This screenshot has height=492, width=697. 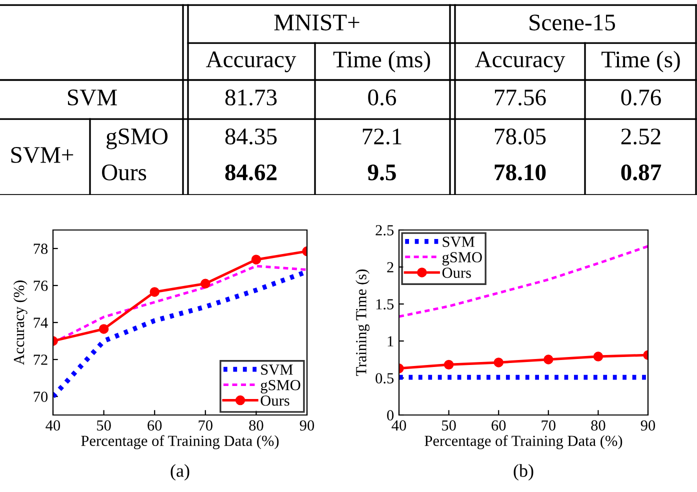 What do you see at coordinates (92, 98) in the screenshot?
I see `text: SVM` at bounding box center [92, 98].